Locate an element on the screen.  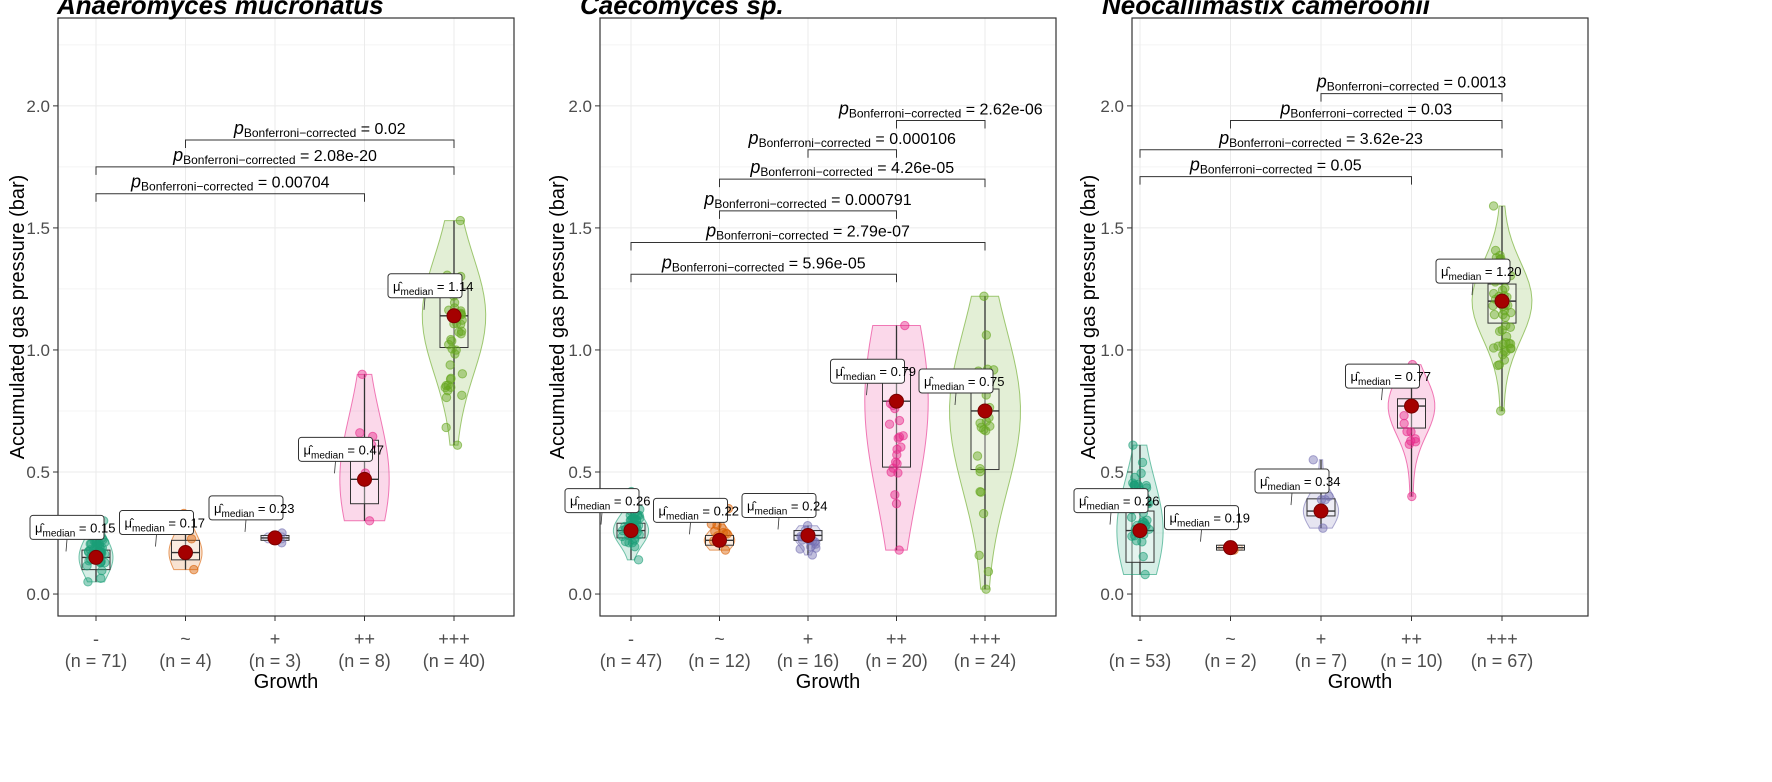
median-value: 0.24 is located at coordinates (814, 505).